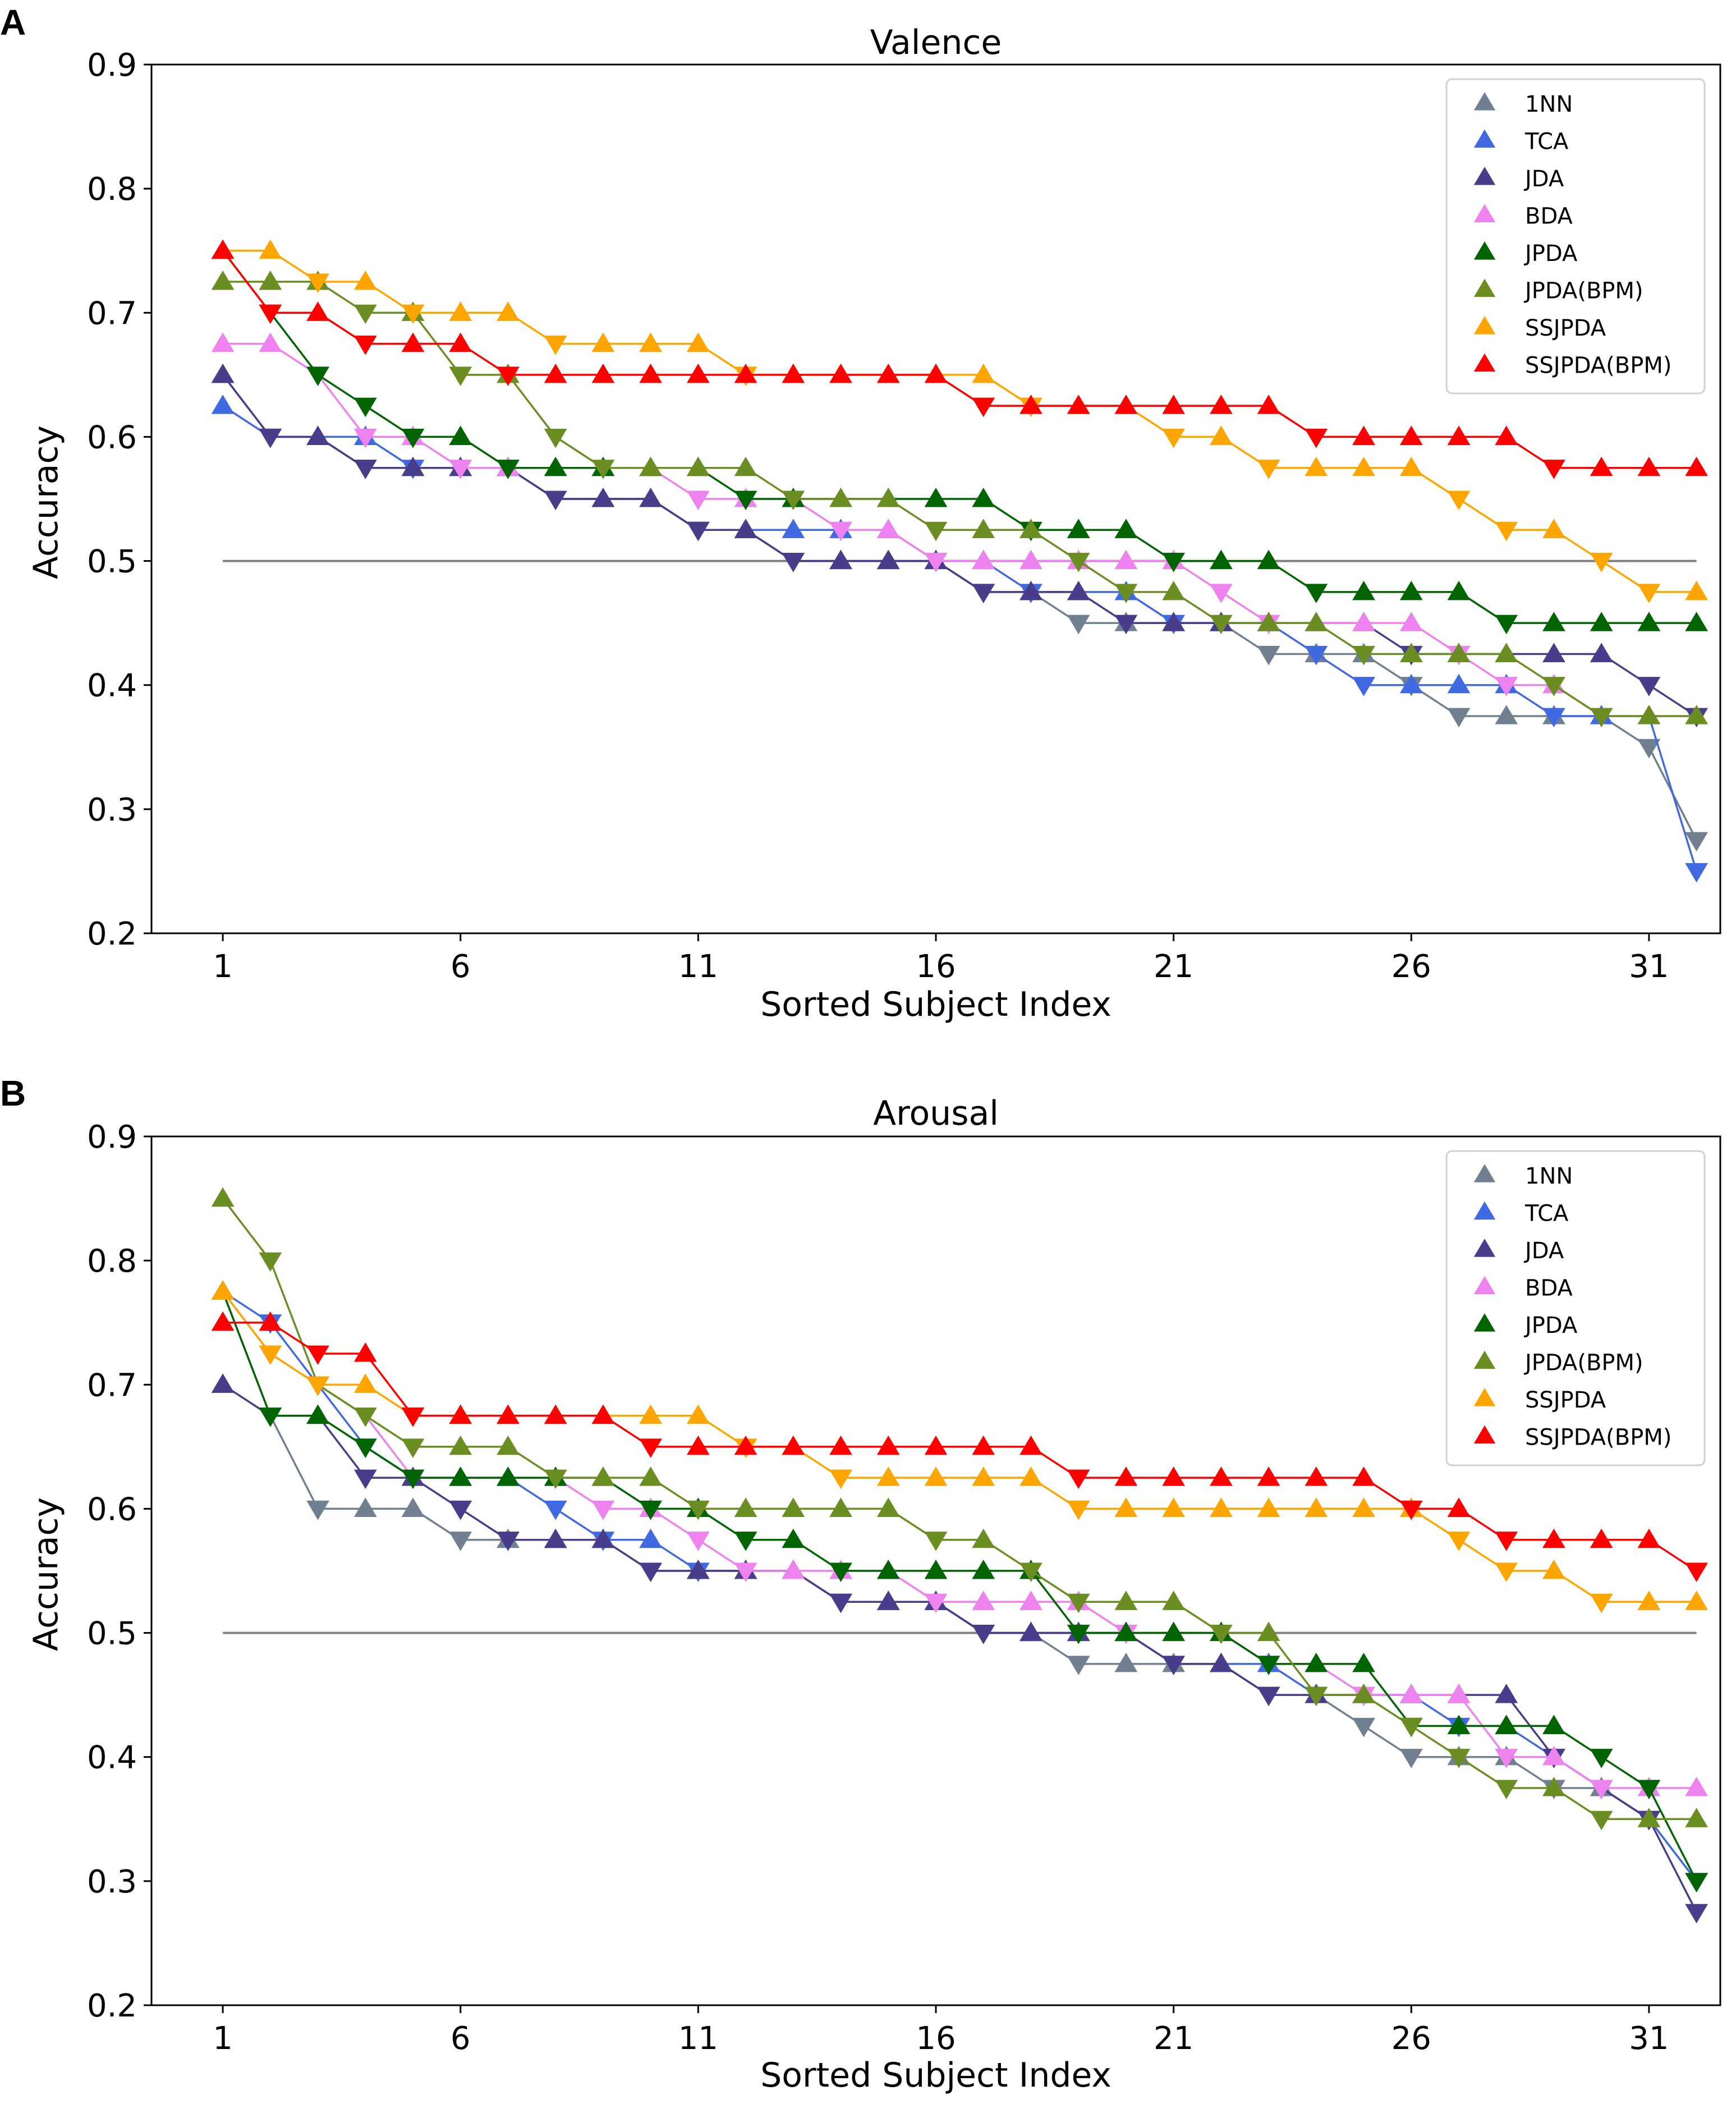 This screenshot has width=1736, height=2104. Describe the element at coordinates (112, 189) in the screenshot. I see `y-tick-label: 0.8` at that location.